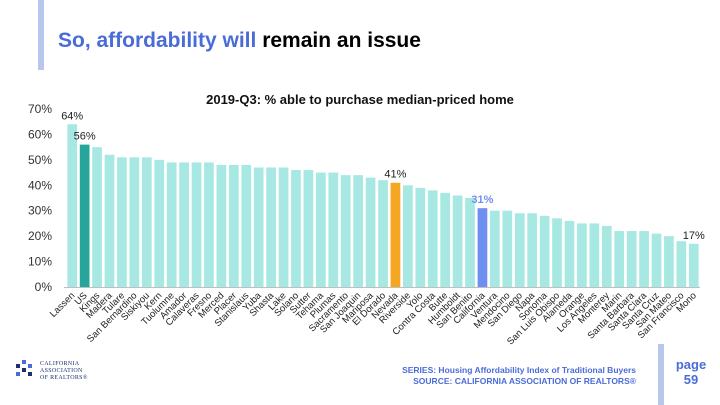 The width and height of the screenshot is (720, 405). What do you see at coordinates (184, 224) in the screenshot?
I see `bar-amador` at bounding box center [184, 224].